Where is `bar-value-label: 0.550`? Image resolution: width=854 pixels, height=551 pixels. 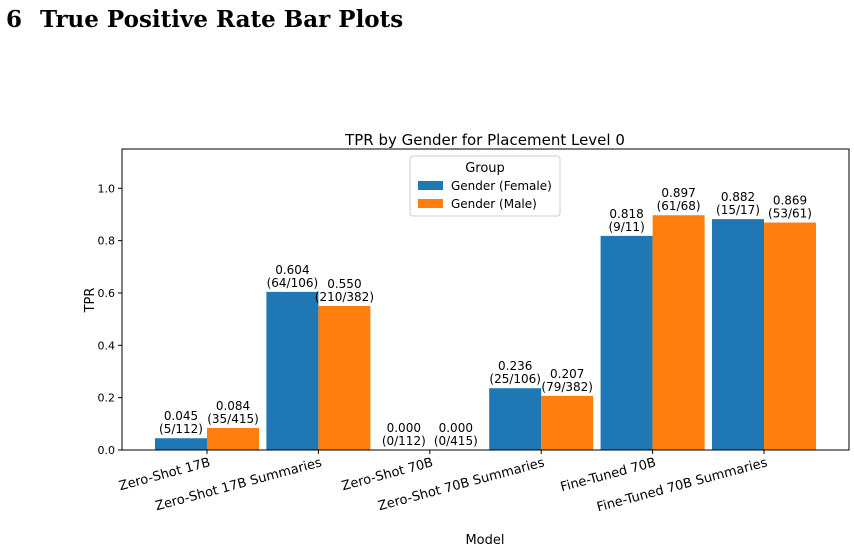
bar-value-label: 0.550 is located at coordinates (344, 284).